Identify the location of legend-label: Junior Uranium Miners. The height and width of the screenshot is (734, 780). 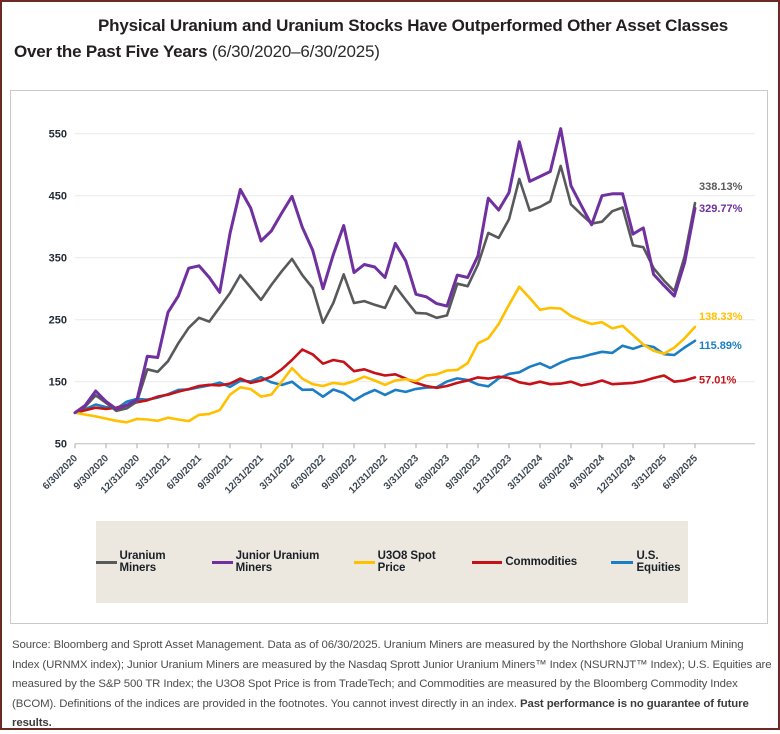
(277, 562).